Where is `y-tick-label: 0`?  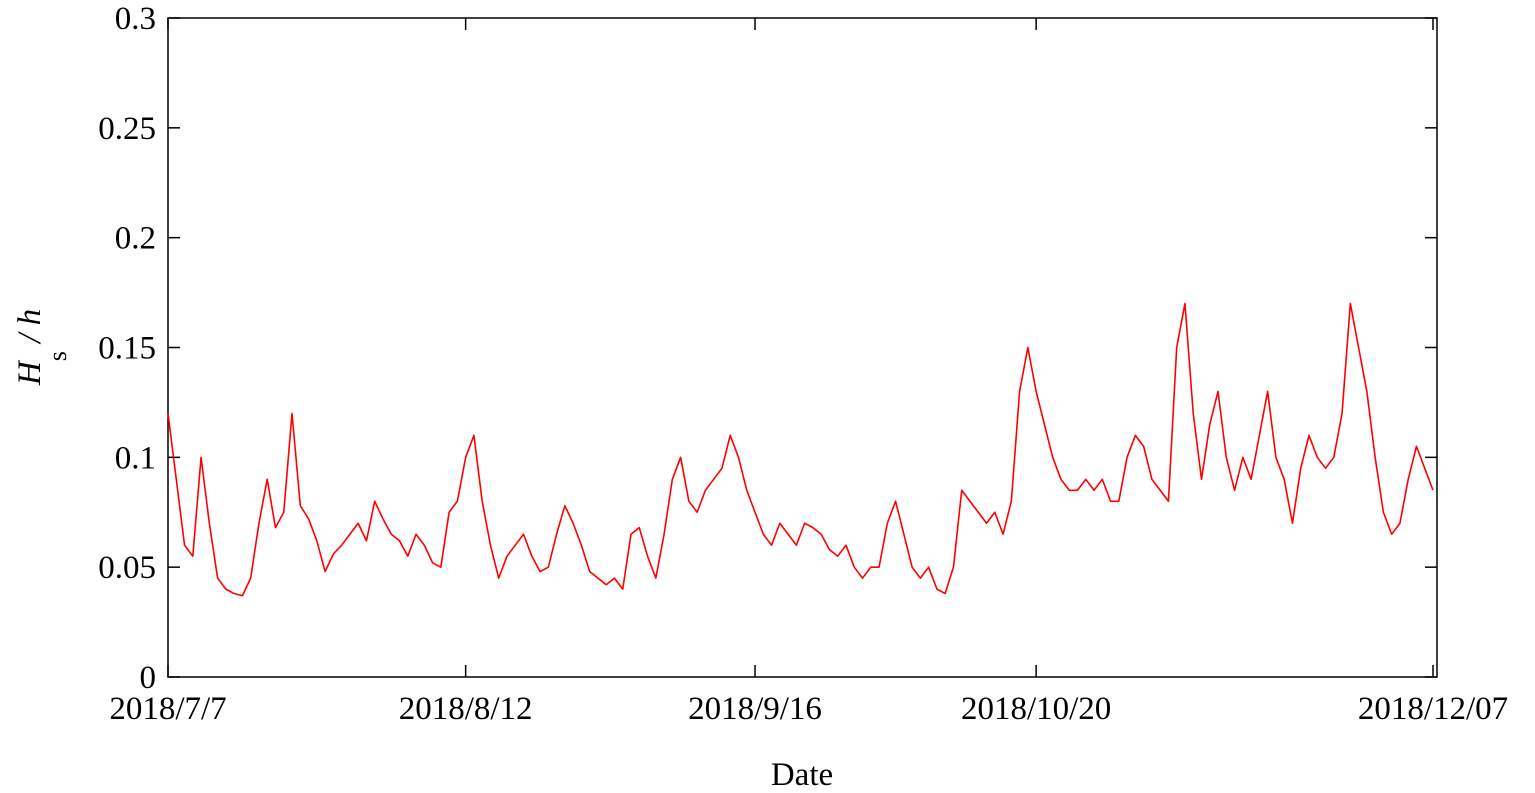
y-tick-label: 0 is located at coordinates (148, 678).